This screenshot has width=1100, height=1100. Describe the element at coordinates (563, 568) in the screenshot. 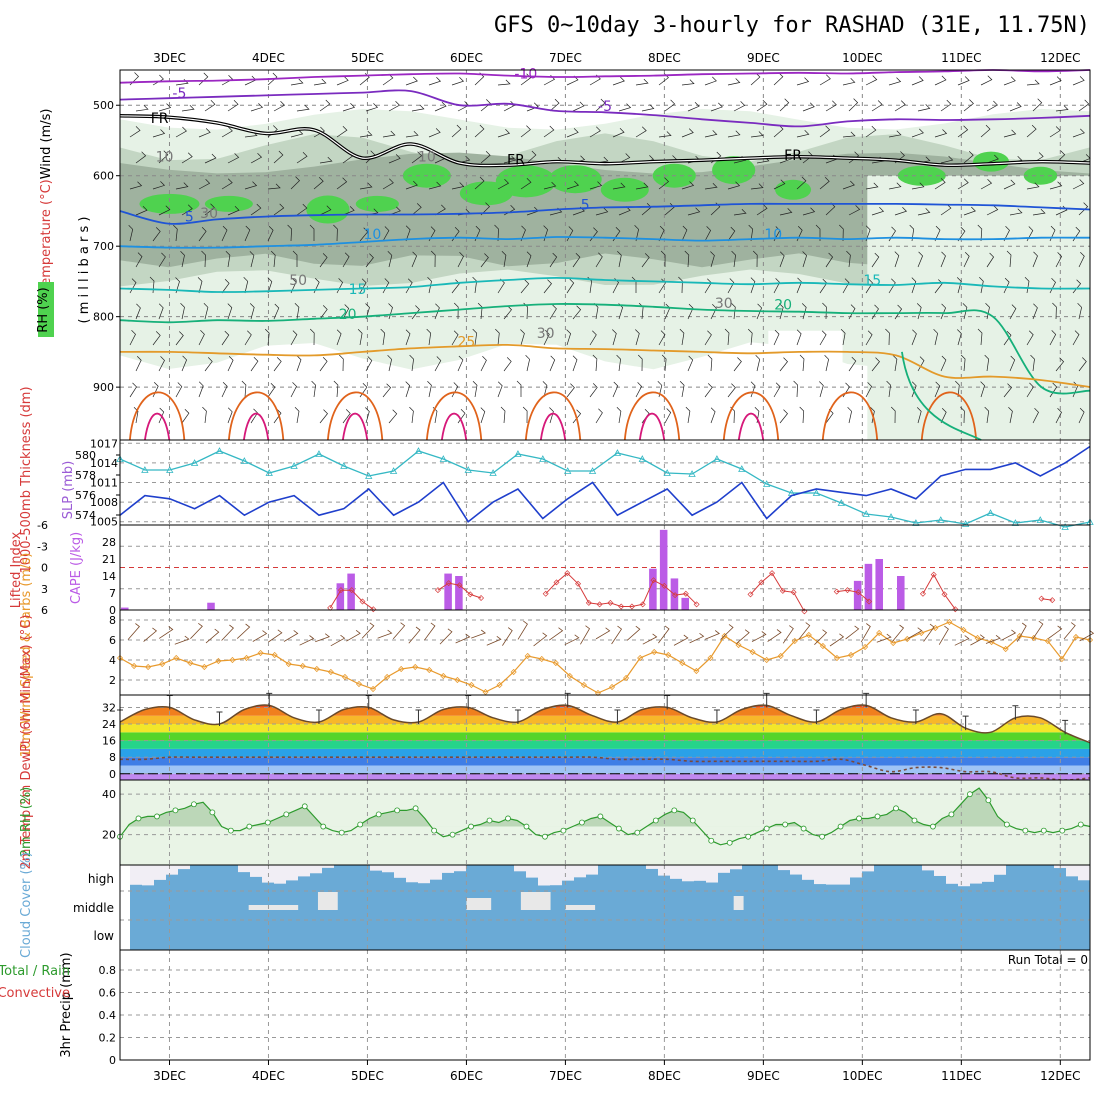

I see `lifted-cape-panel: -6 -3 0 3 6 0 7 14 21 28` at that location.